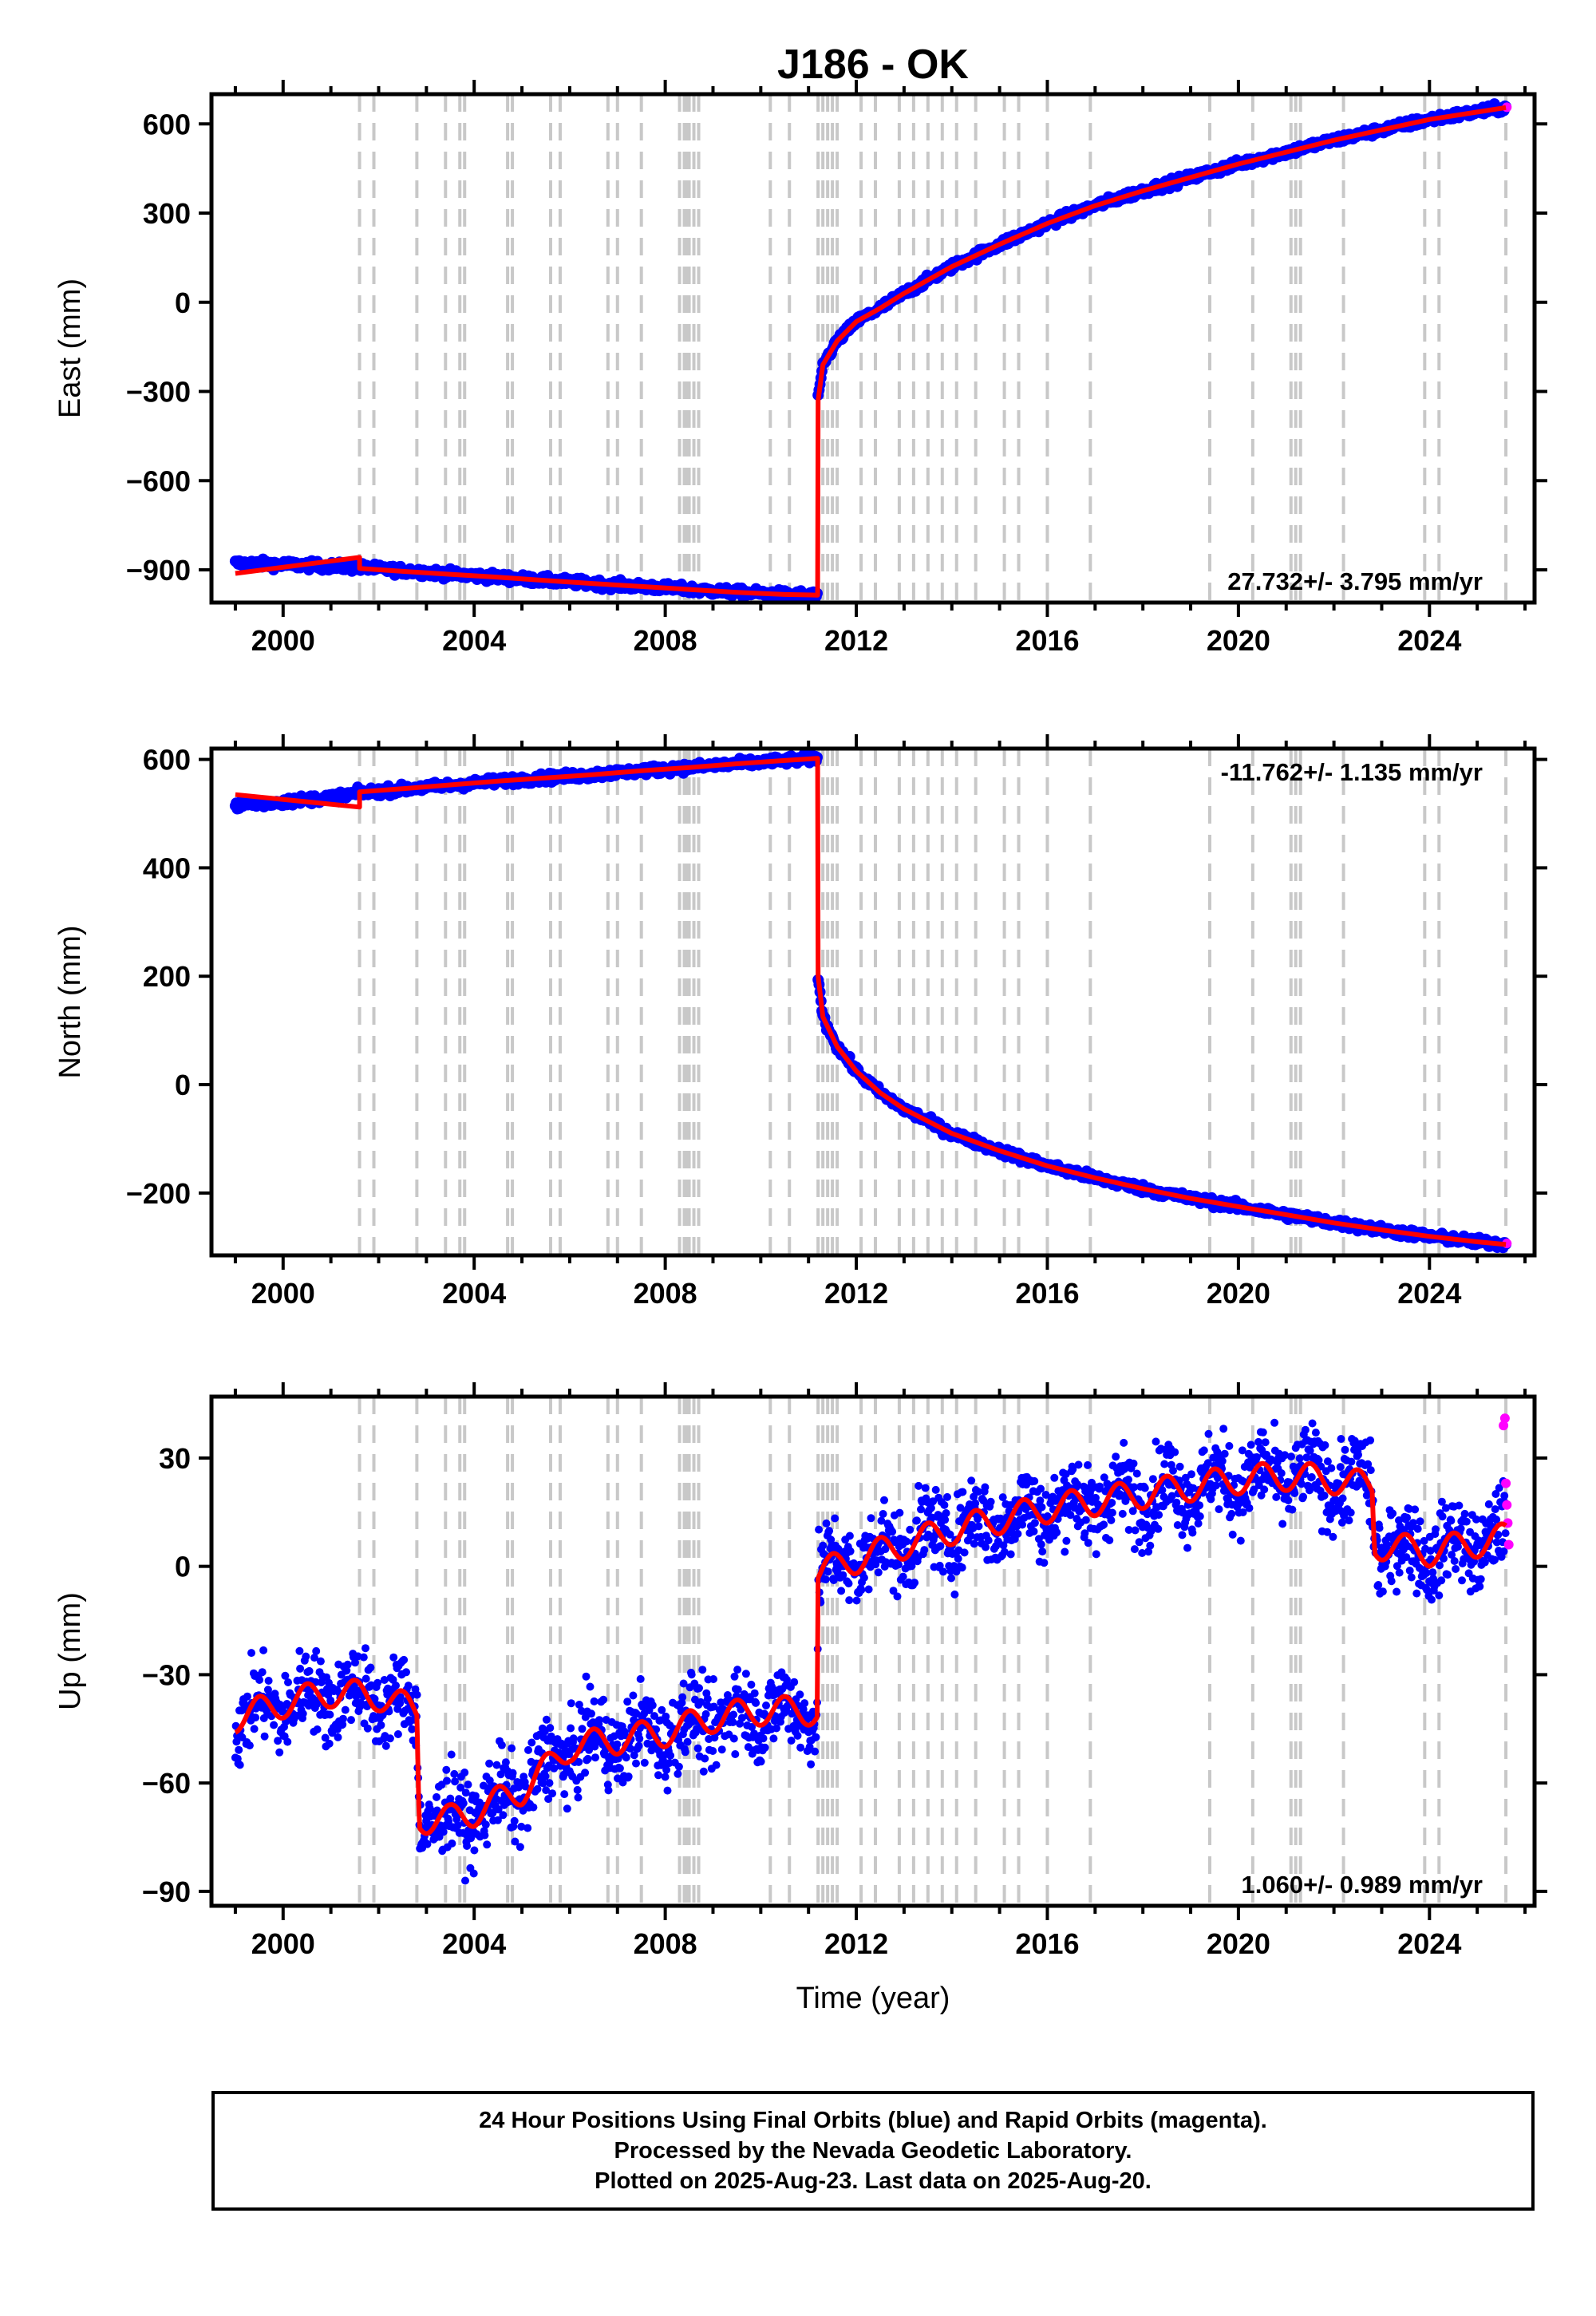 This screenshot has height=2316, width=1596. I want to click on y-axis-label-east: East (mm), so click(70, 348).